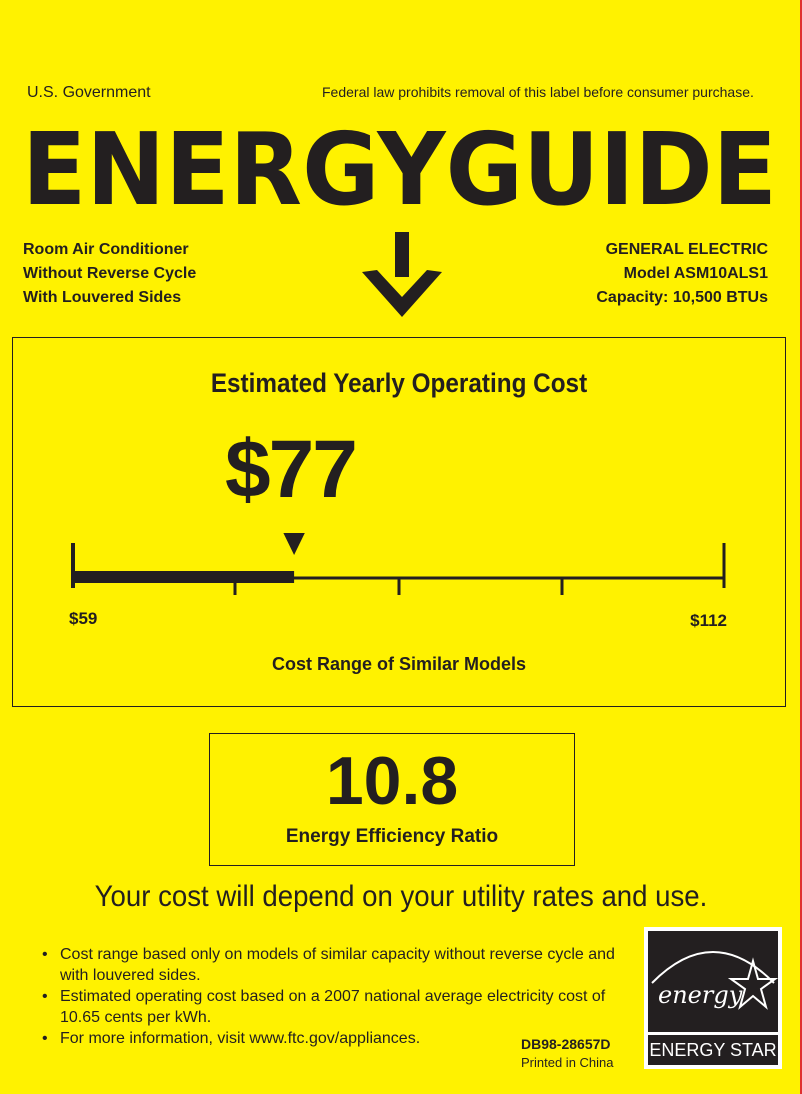 The image size is (802, 1094). Describe the element at coordinates (682, 297) in the screenshot. I see `capacity: Capacity: 10,500 BTUs` at that location.